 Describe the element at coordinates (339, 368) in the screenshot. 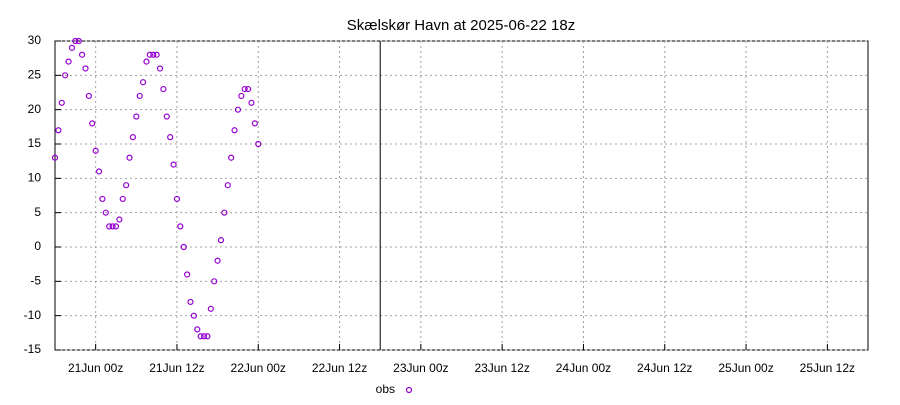

I see `x-tick-label: 22Jun 12z` at that location.